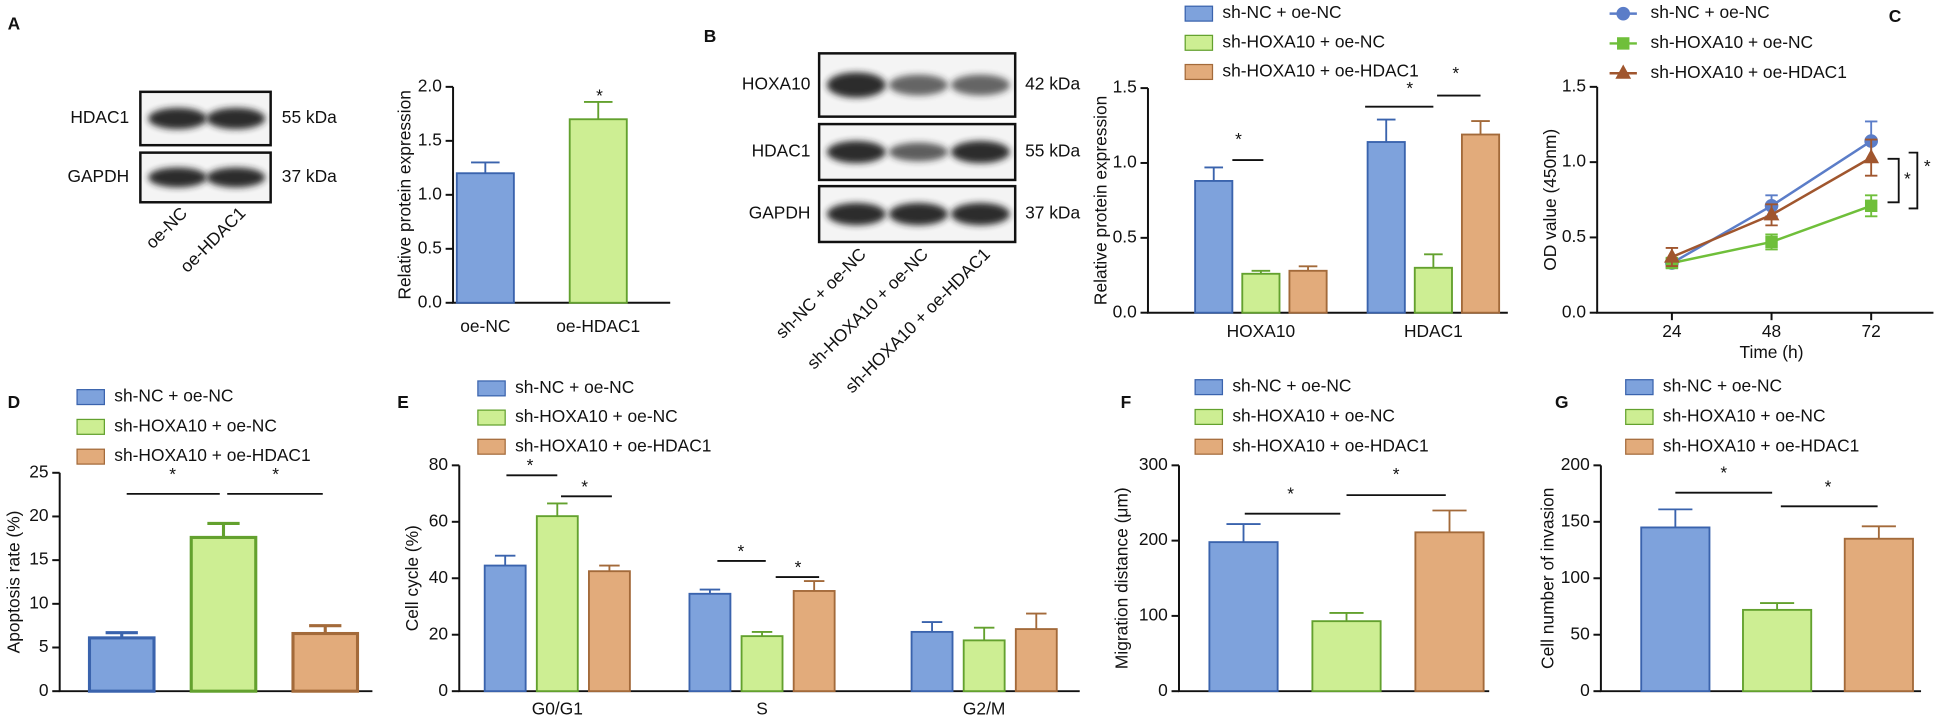  Describe the element at coordinates (1052, 151) in the screenshot. I see `blot-size-label: 55 kDa` at that location.